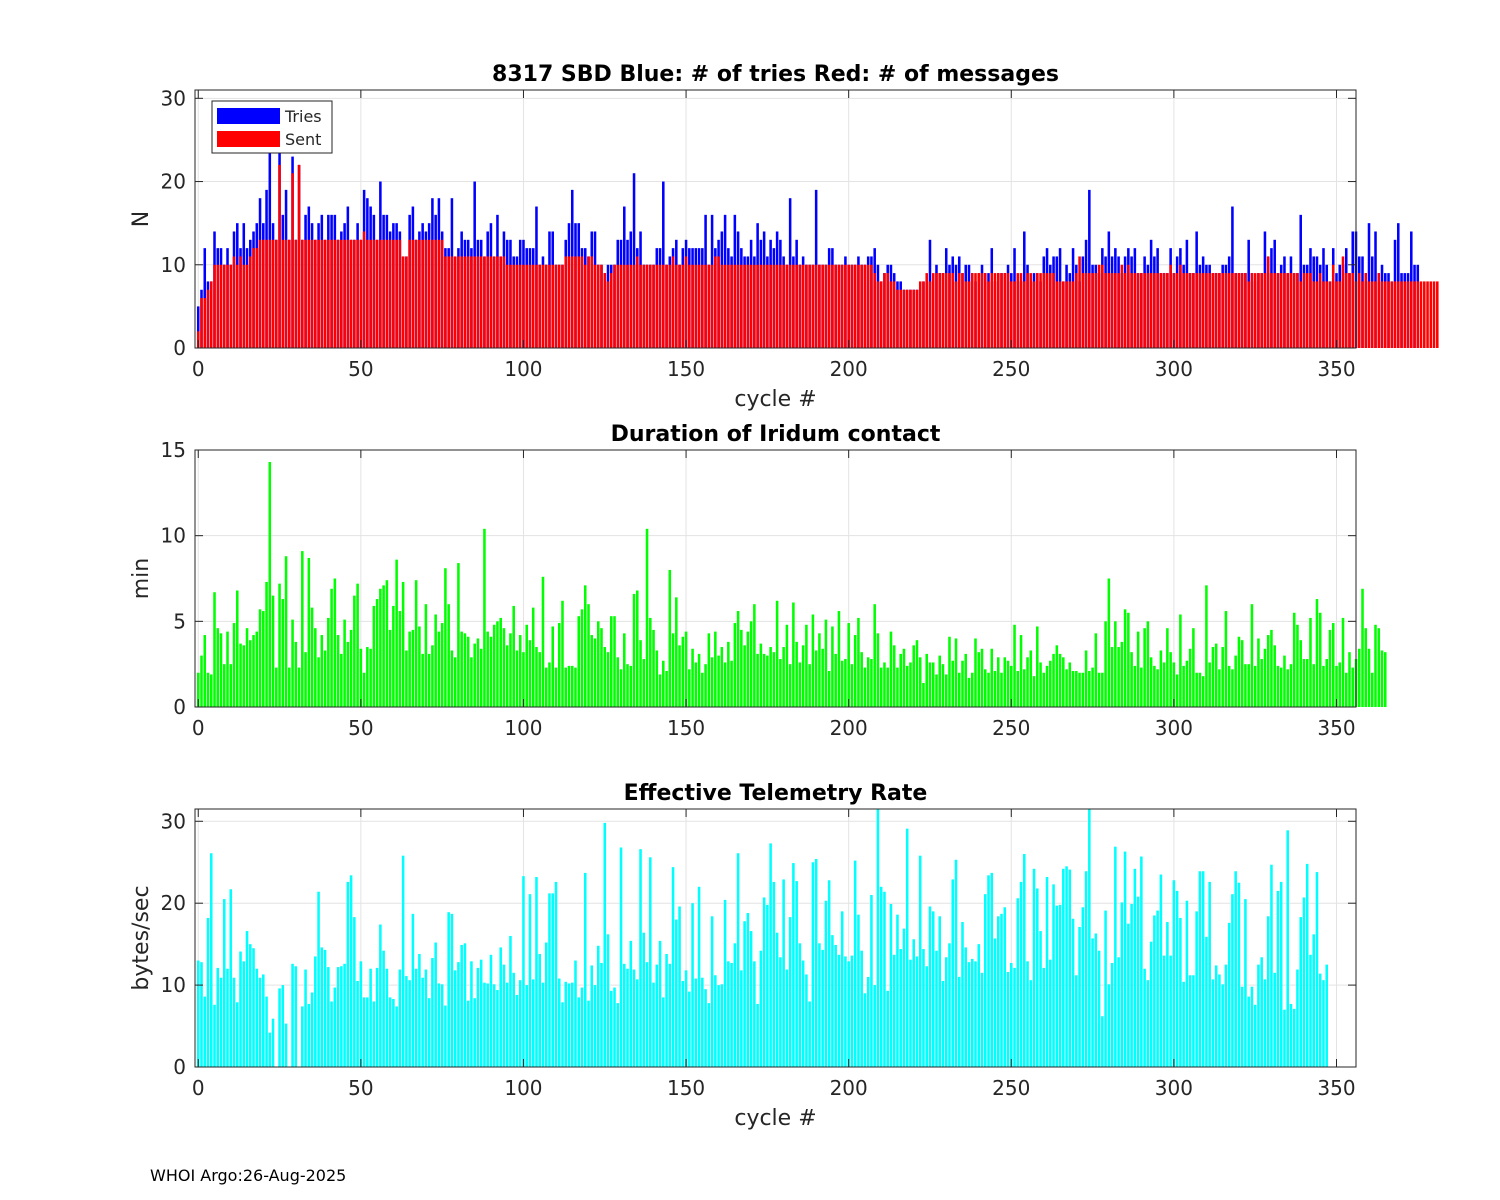  I want to click on chart-title: Duration of Iridum contact, so click(776, 434).